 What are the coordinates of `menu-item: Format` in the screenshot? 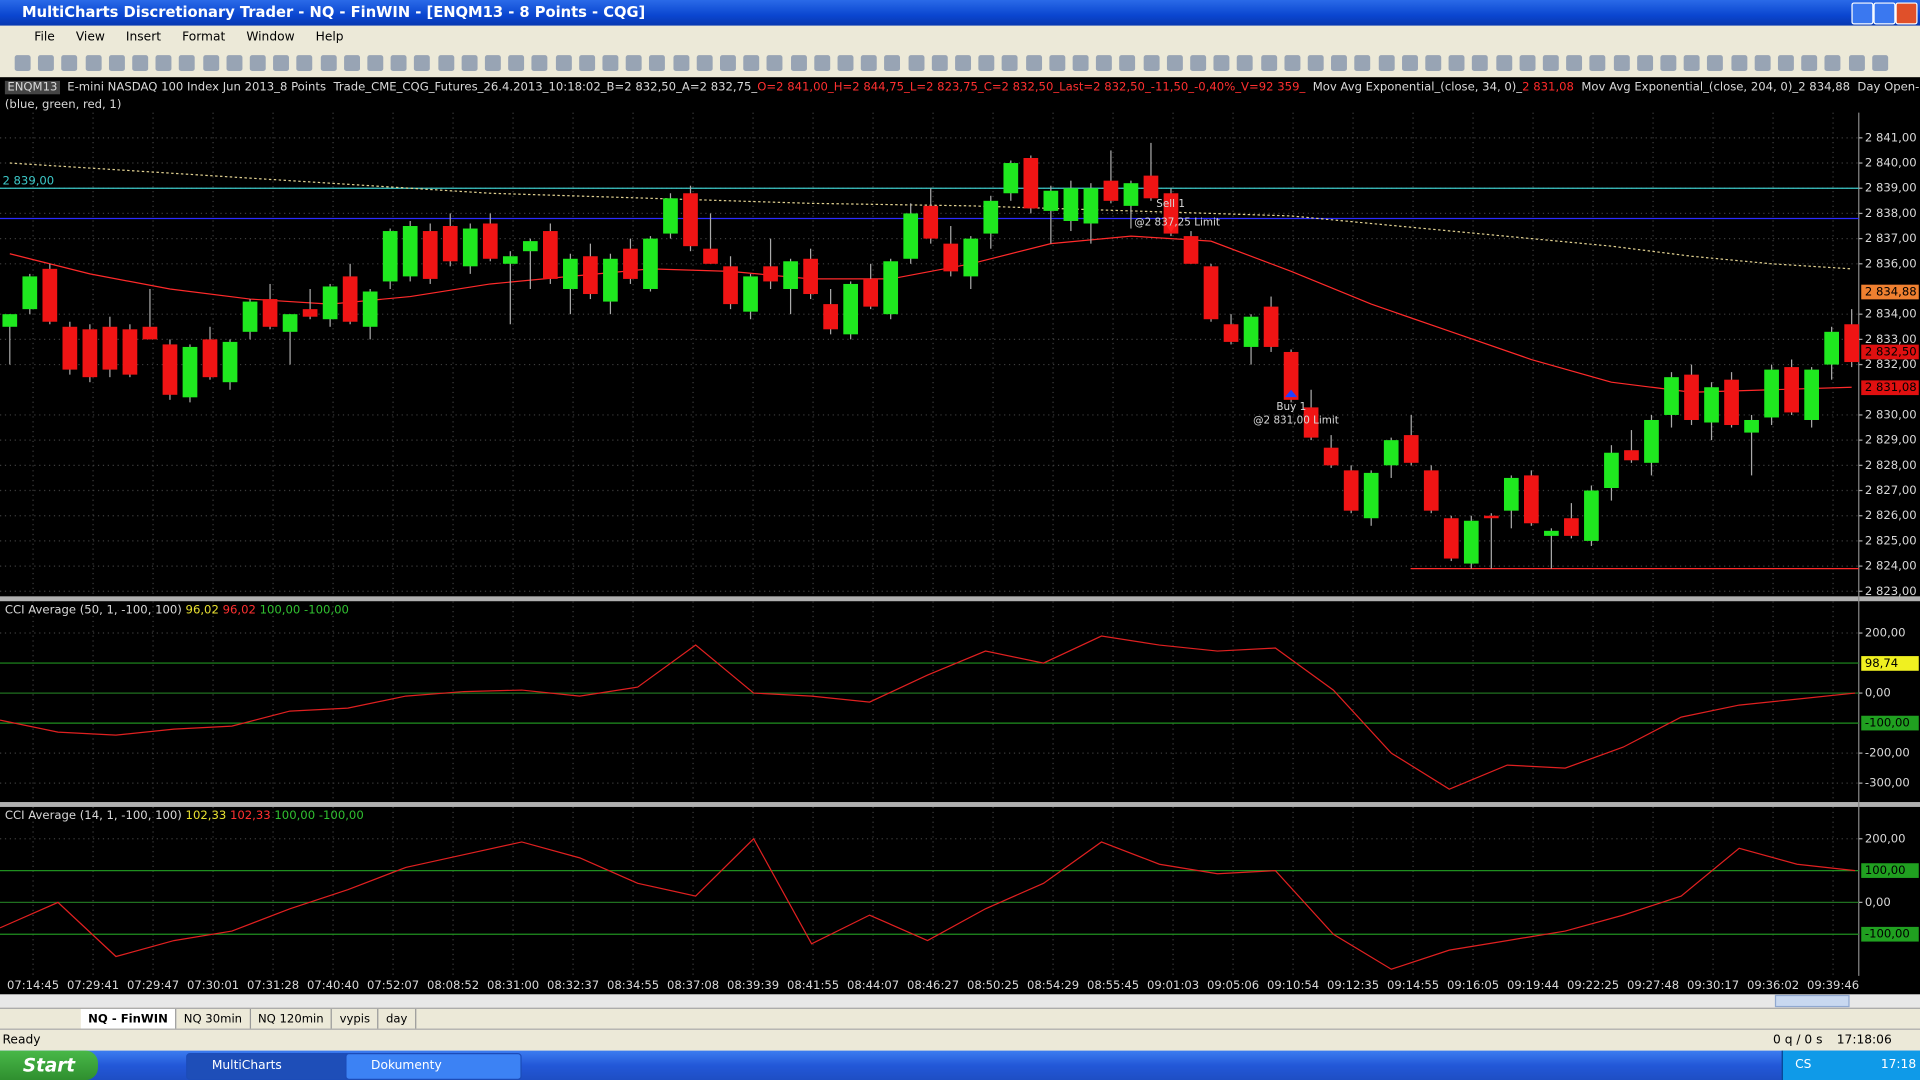 It's located at (204, 37).